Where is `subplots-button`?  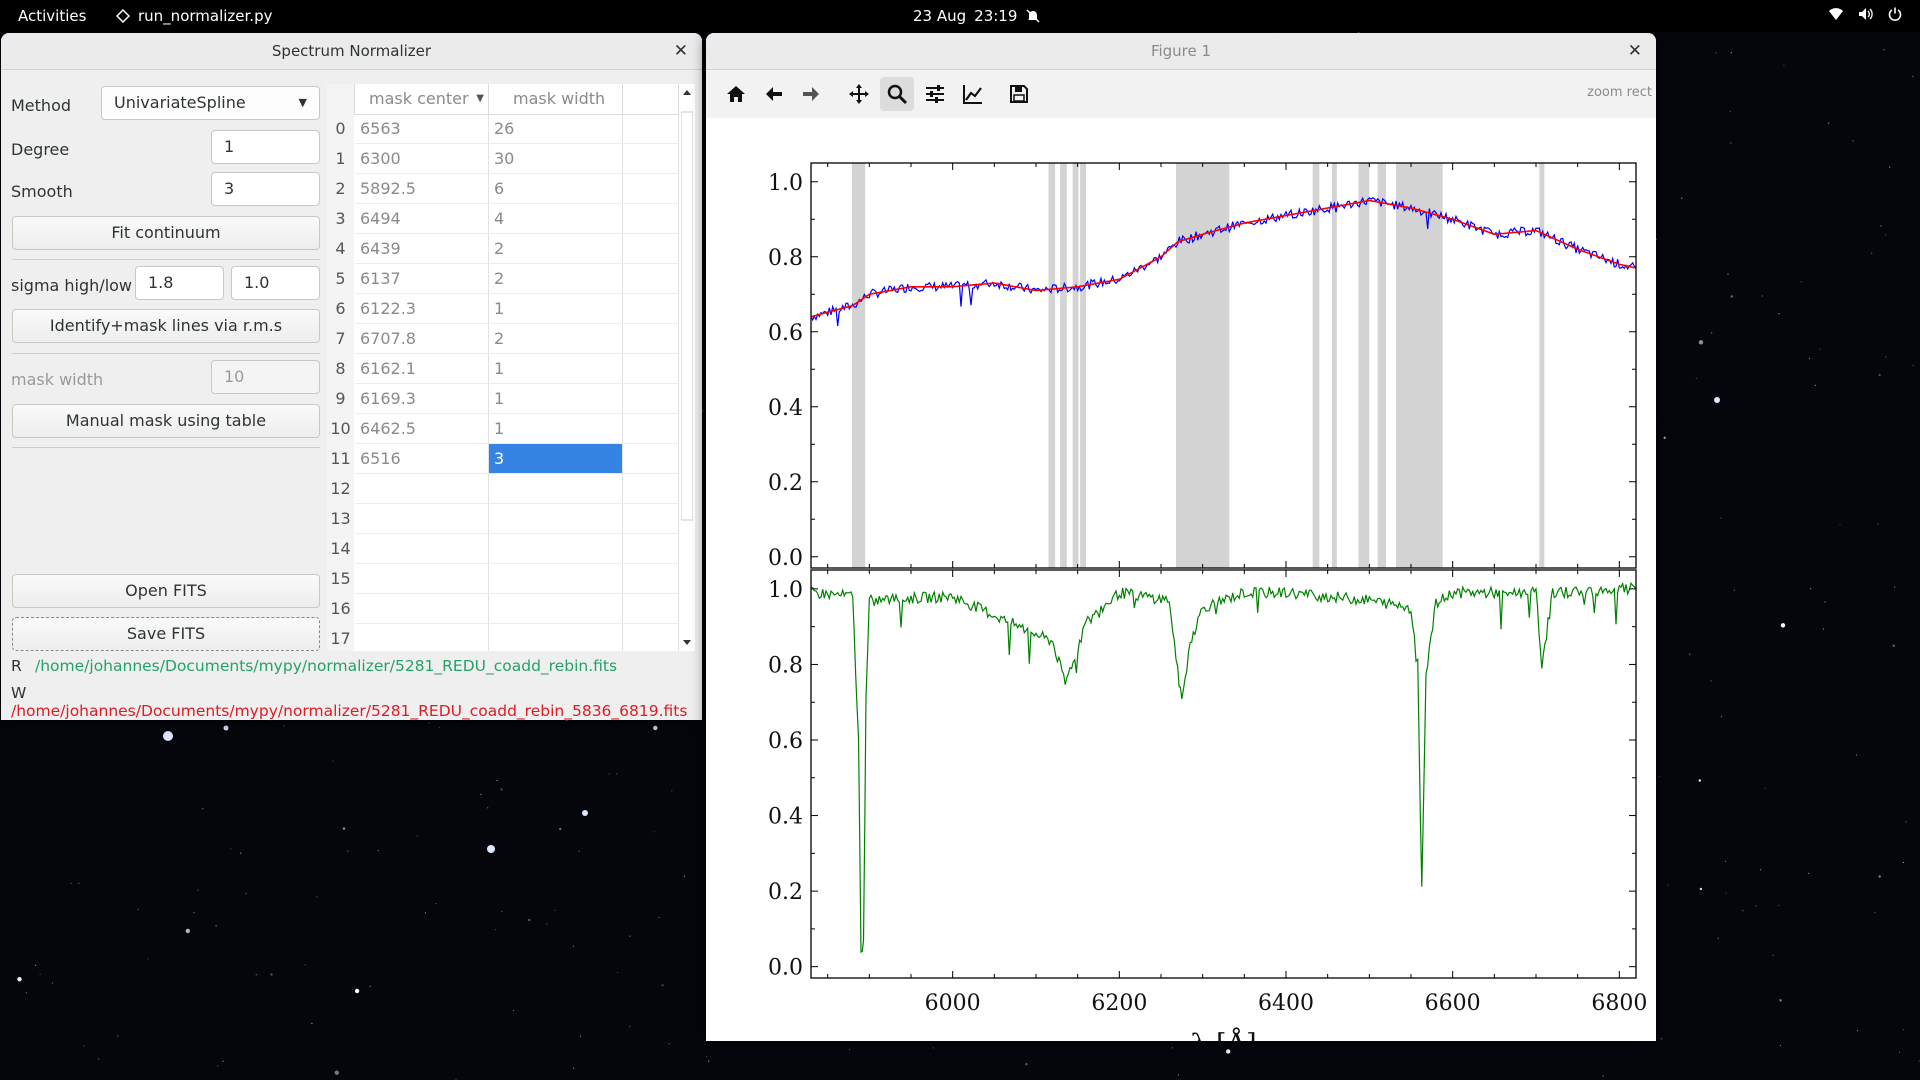 subplots-button is located at coordinates (935, 94).